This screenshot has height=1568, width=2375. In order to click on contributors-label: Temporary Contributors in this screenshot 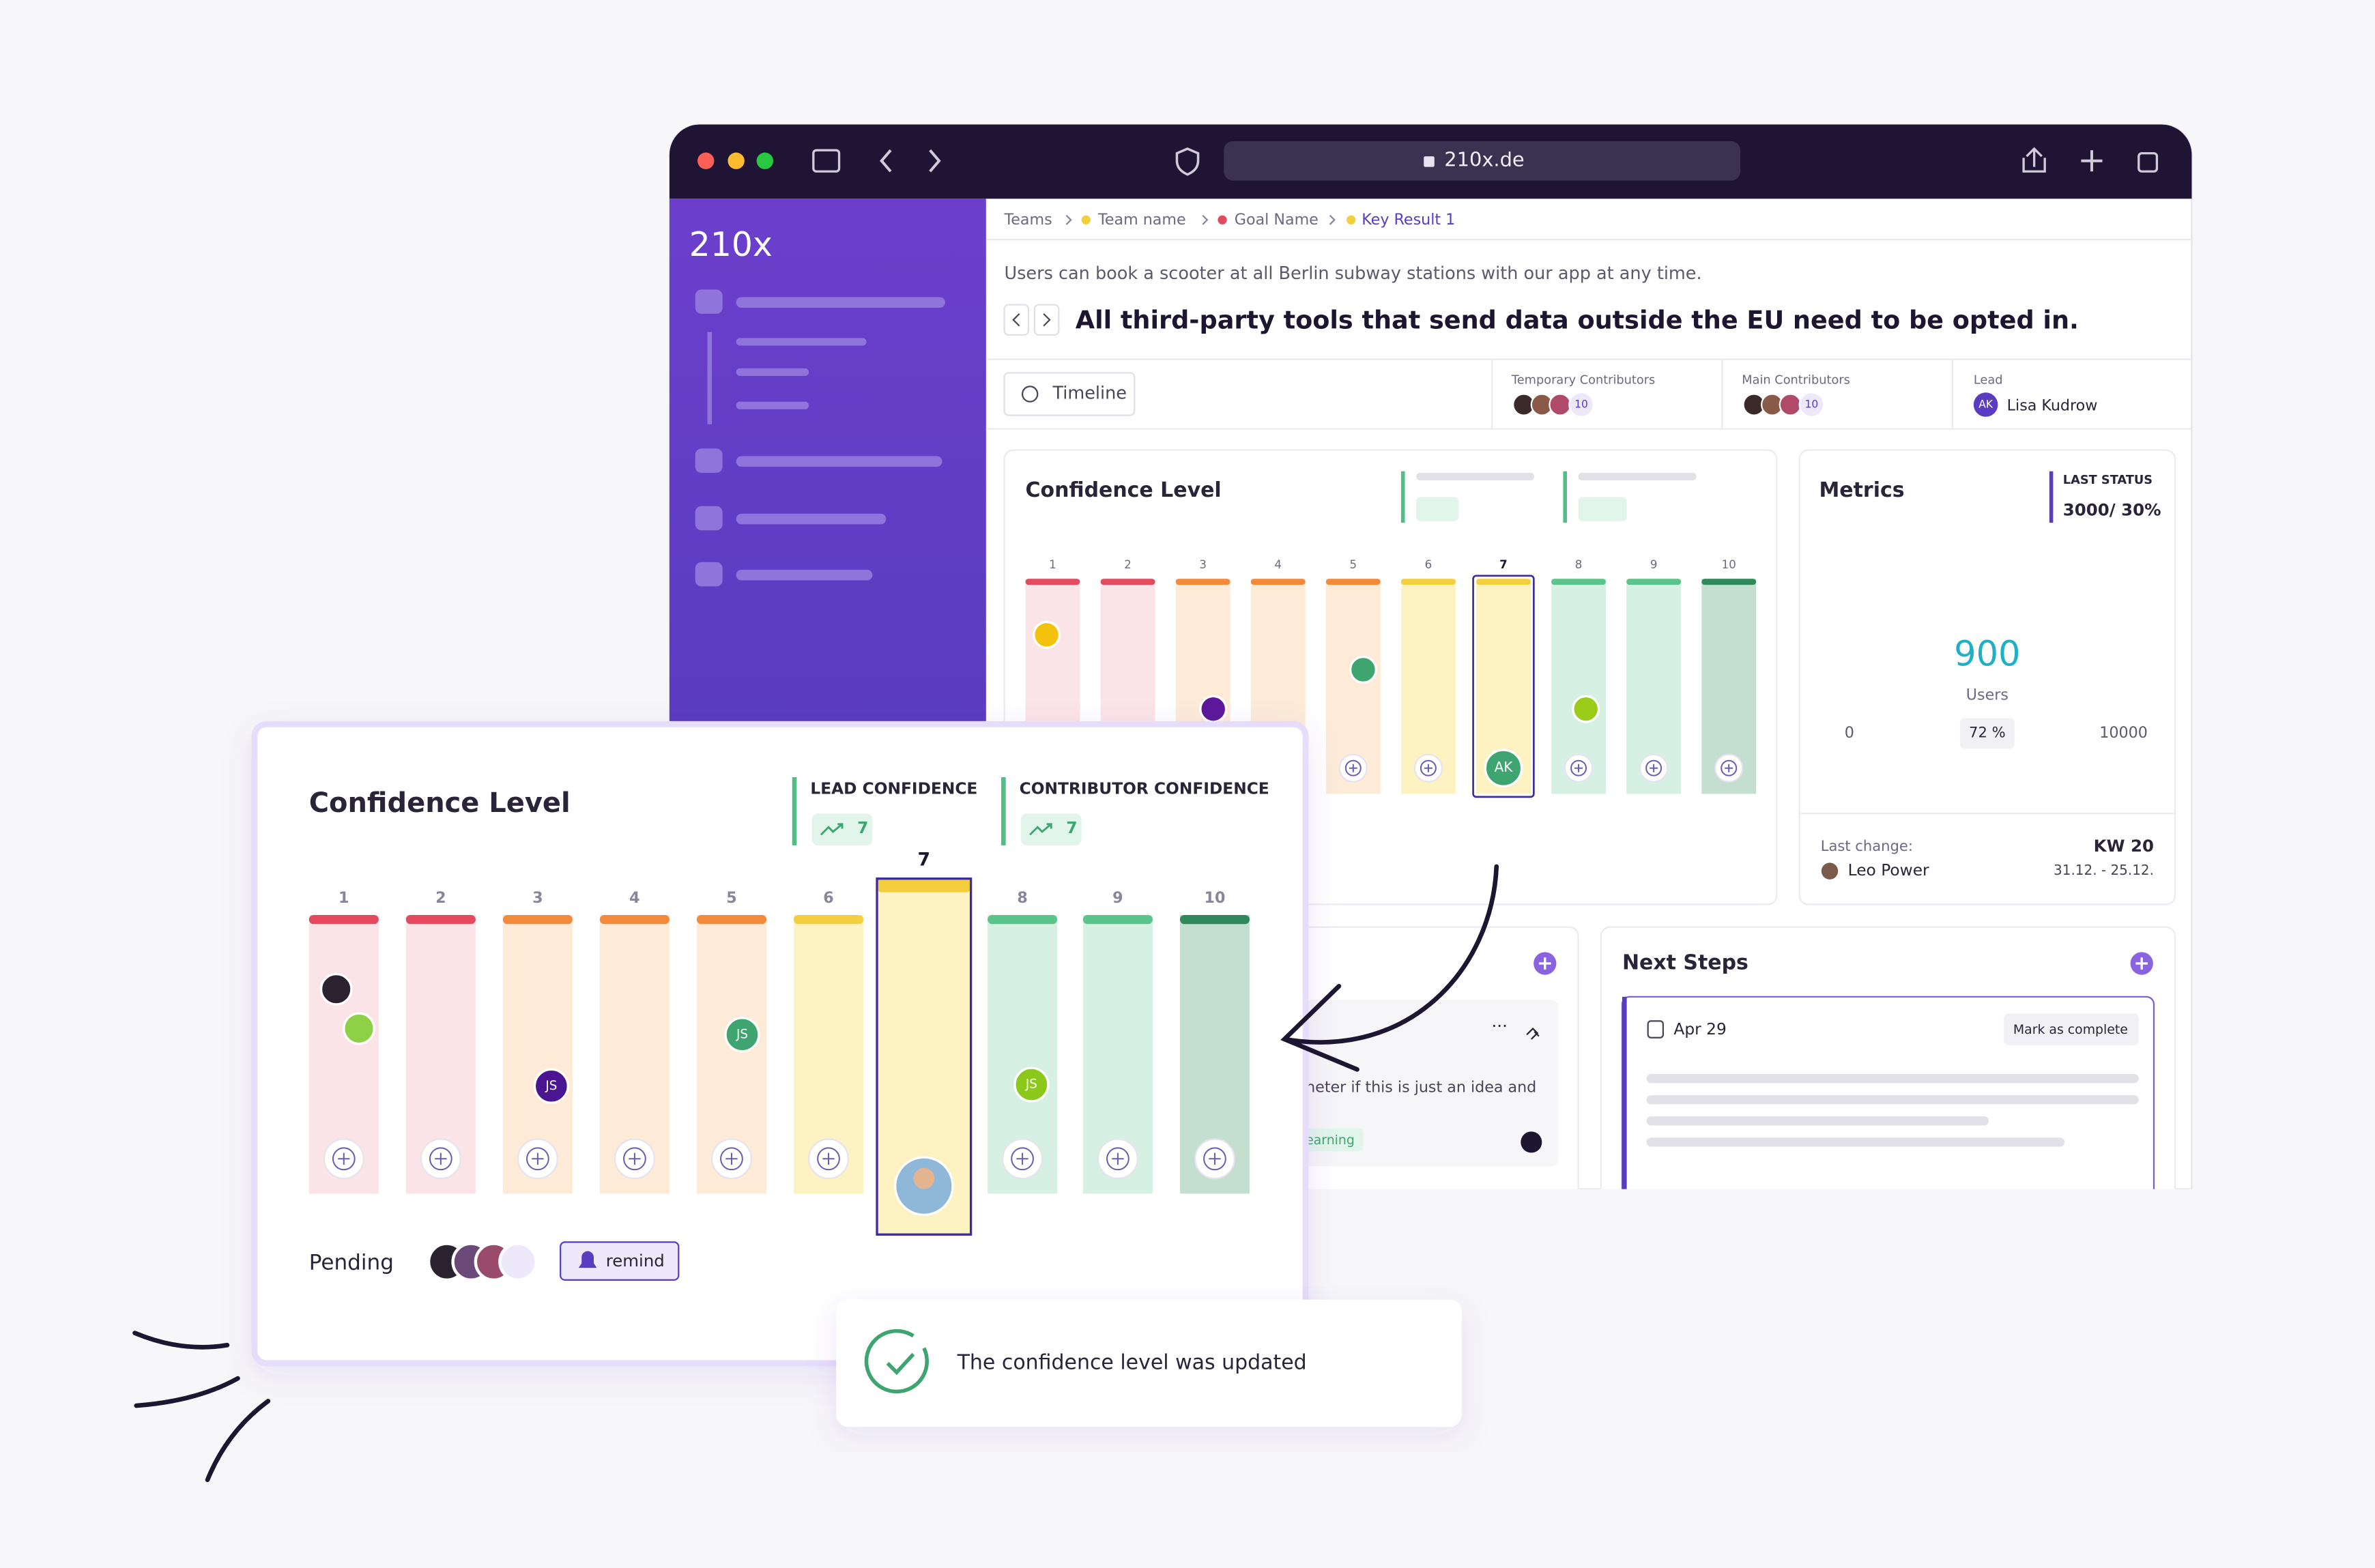, I will do `click(1583, 381)`.